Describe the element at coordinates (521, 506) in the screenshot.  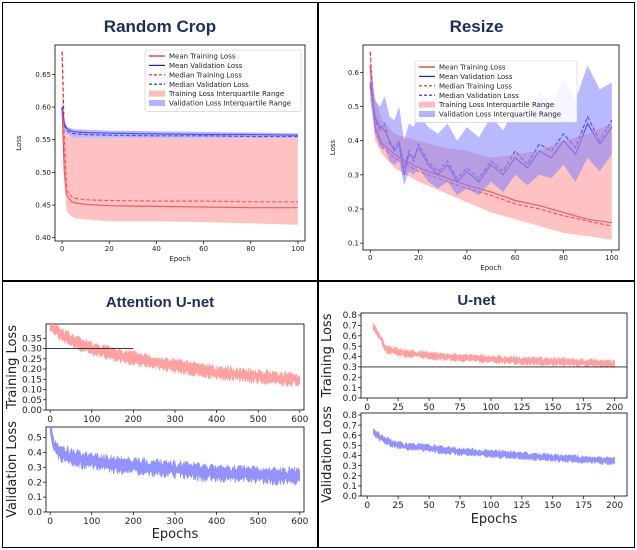
I see `x-tick-label: 125` at that location.